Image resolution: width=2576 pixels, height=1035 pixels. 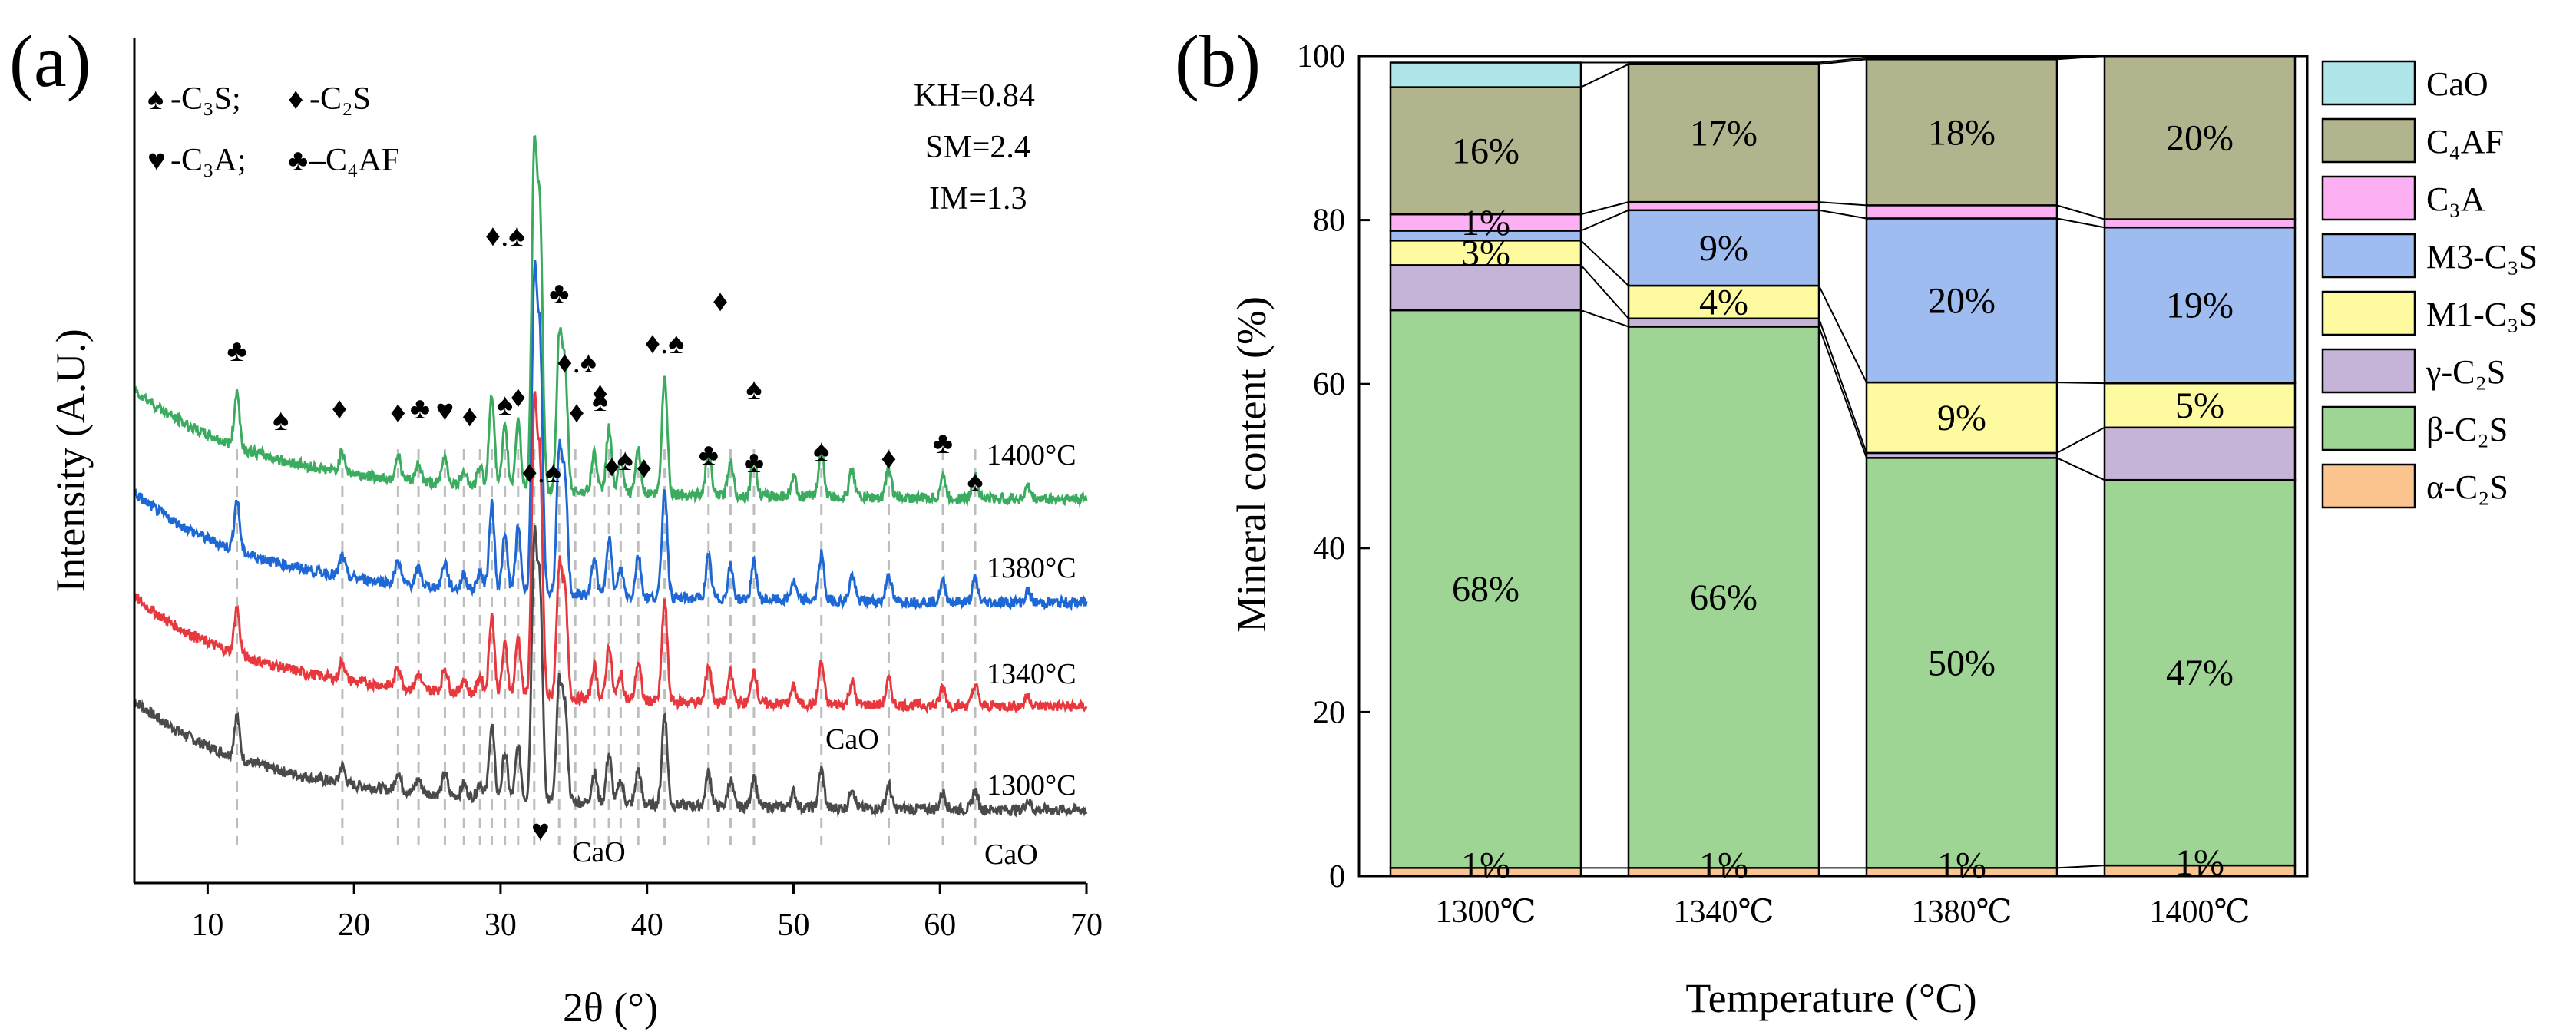 I want to click on segment-label: 50%, so click(x=1962, y=663).